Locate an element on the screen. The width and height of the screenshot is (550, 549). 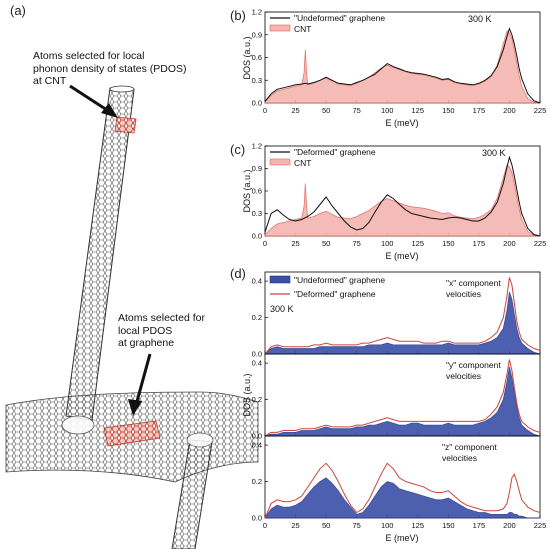
chart-d1-ytick-label-2: 0.4 is located at coordinates (257, 281).